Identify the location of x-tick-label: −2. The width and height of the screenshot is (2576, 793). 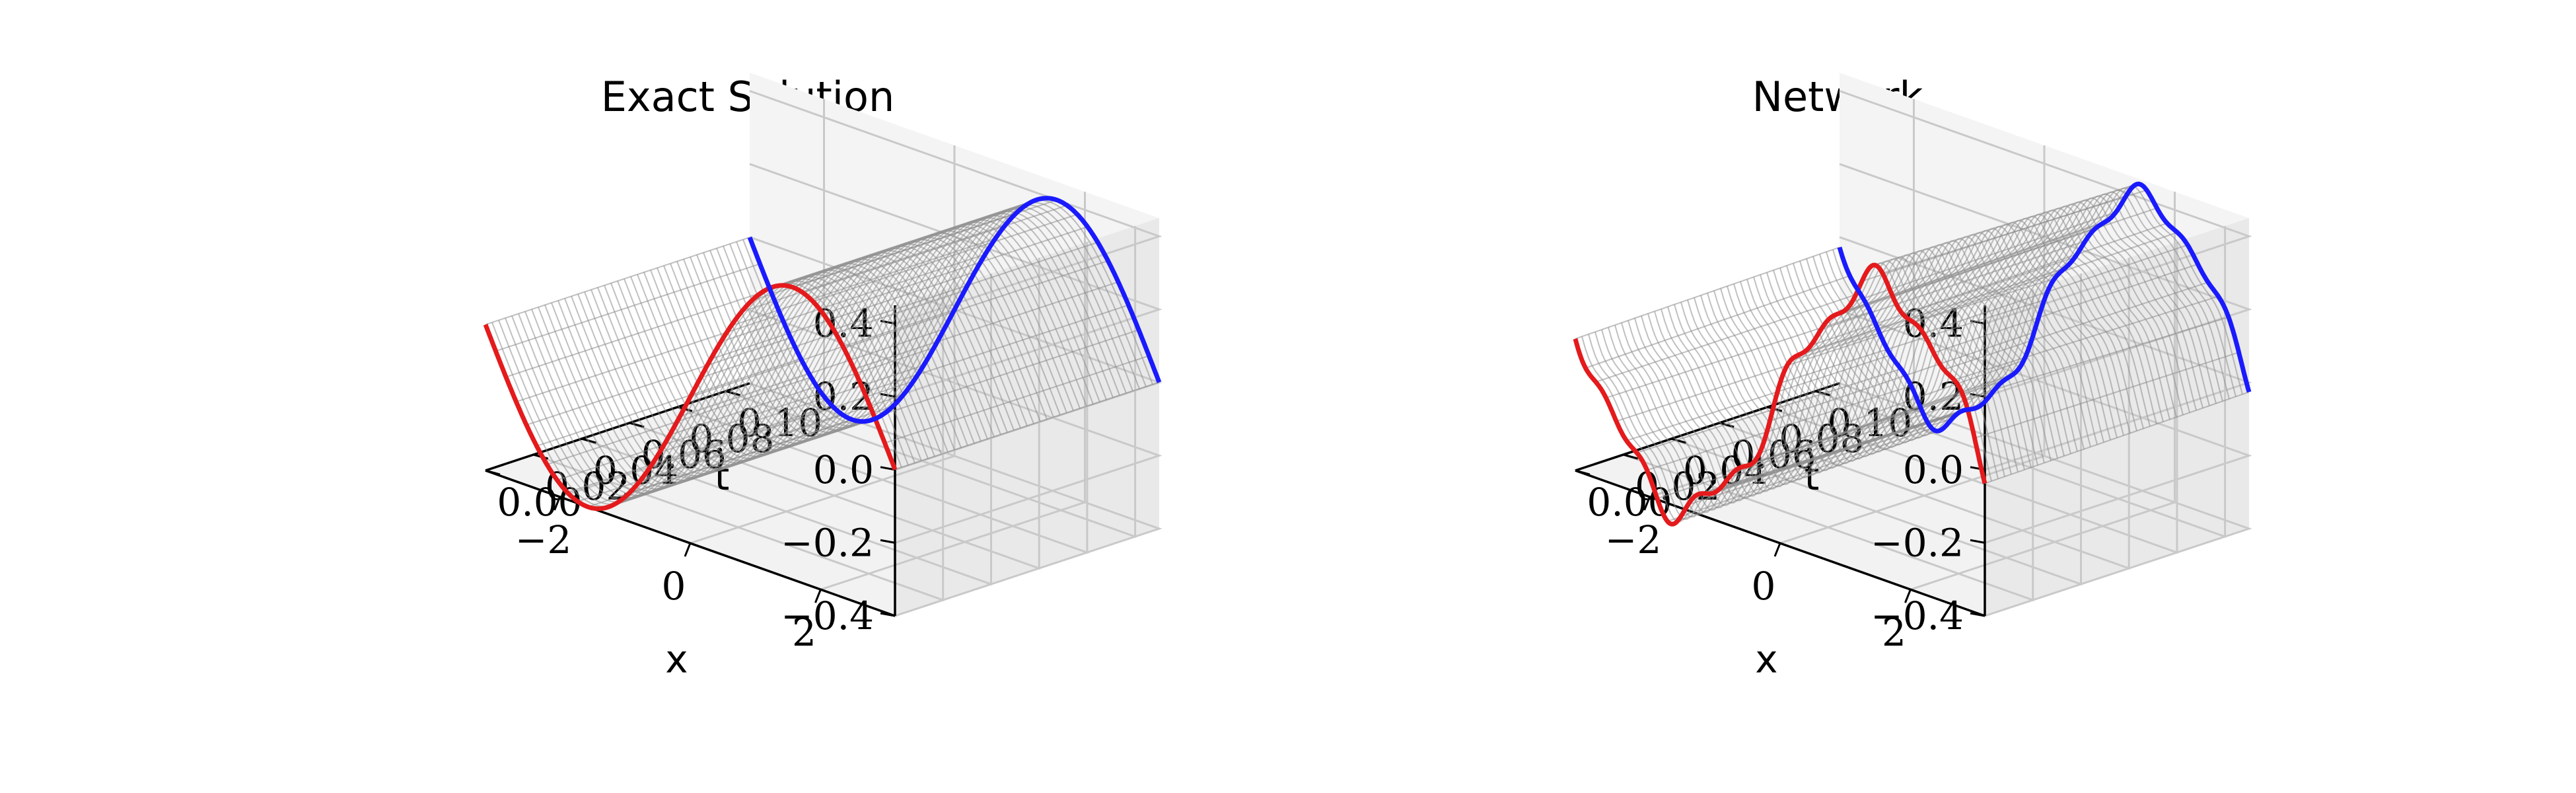
(544, 539).